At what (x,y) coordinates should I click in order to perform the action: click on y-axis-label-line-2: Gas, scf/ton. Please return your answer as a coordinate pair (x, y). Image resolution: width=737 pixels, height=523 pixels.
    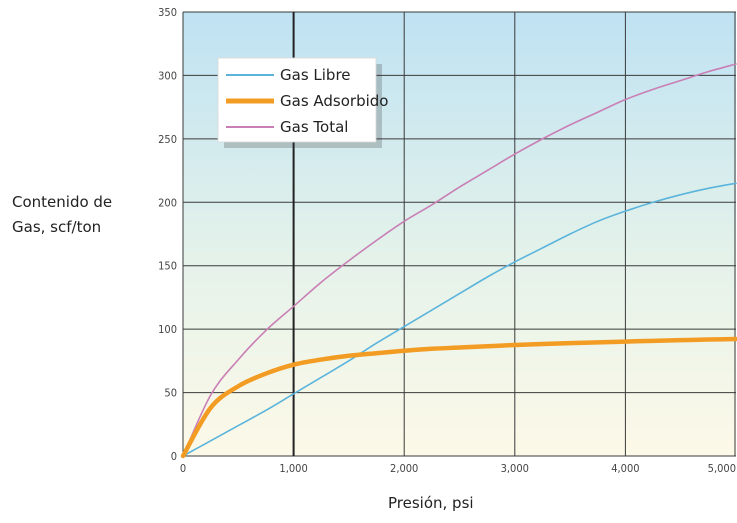
    Looking at the image, I should click on (57, 227).